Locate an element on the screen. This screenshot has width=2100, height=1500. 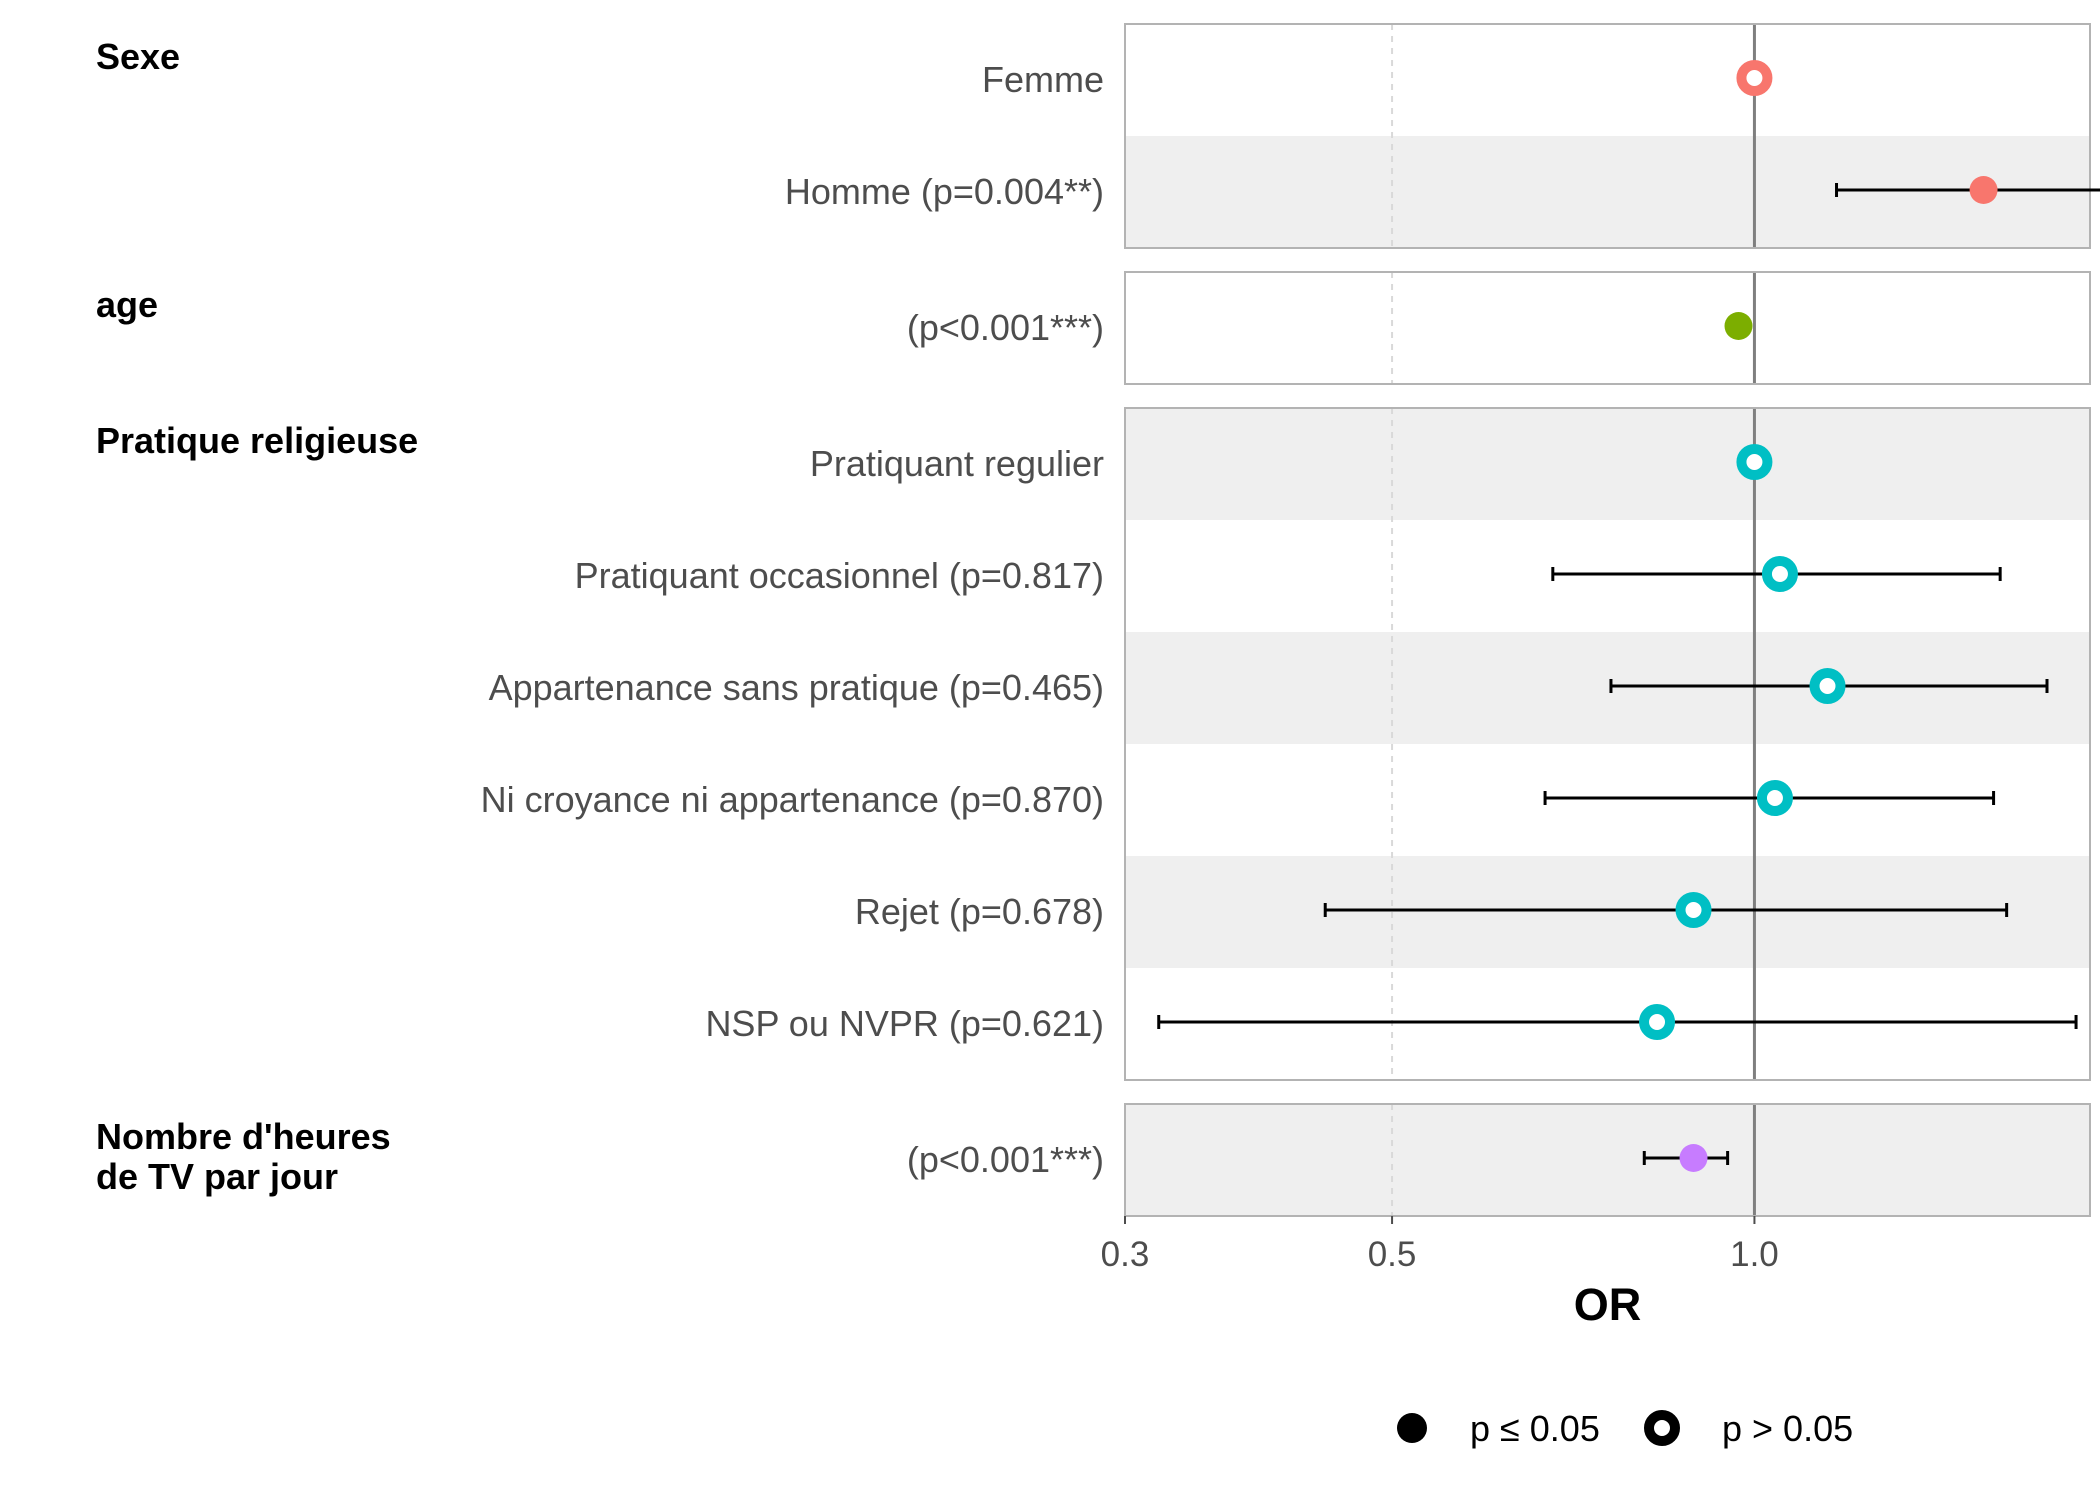
group-label: age is located at coordinates (127, 304).